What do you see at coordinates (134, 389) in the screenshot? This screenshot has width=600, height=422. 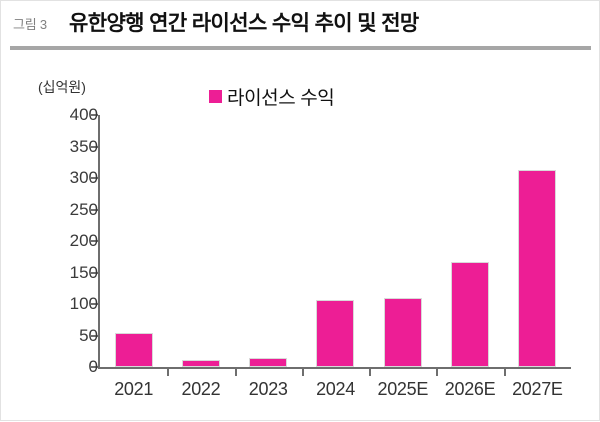 I see `x-axis-tick-label: 2021` at bounding box center [134, 389].